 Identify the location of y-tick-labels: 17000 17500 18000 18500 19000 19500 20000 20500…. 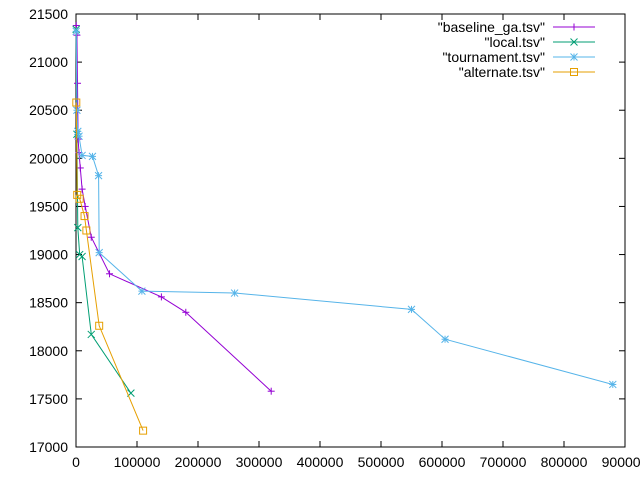
(48, 230).